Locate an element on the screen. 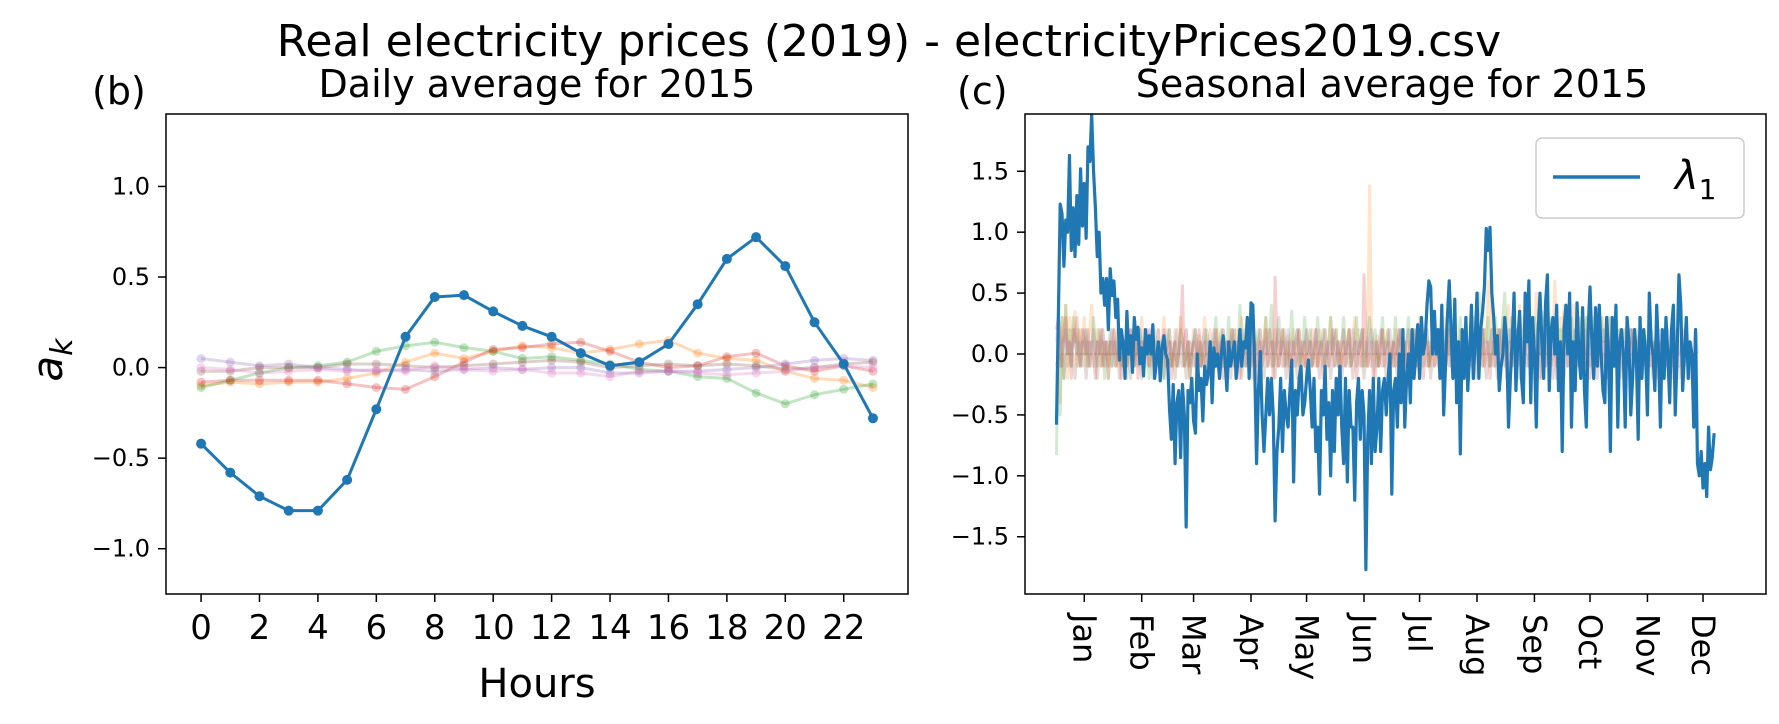  legend-label: λ1 is located at coordinates (1695, 179).